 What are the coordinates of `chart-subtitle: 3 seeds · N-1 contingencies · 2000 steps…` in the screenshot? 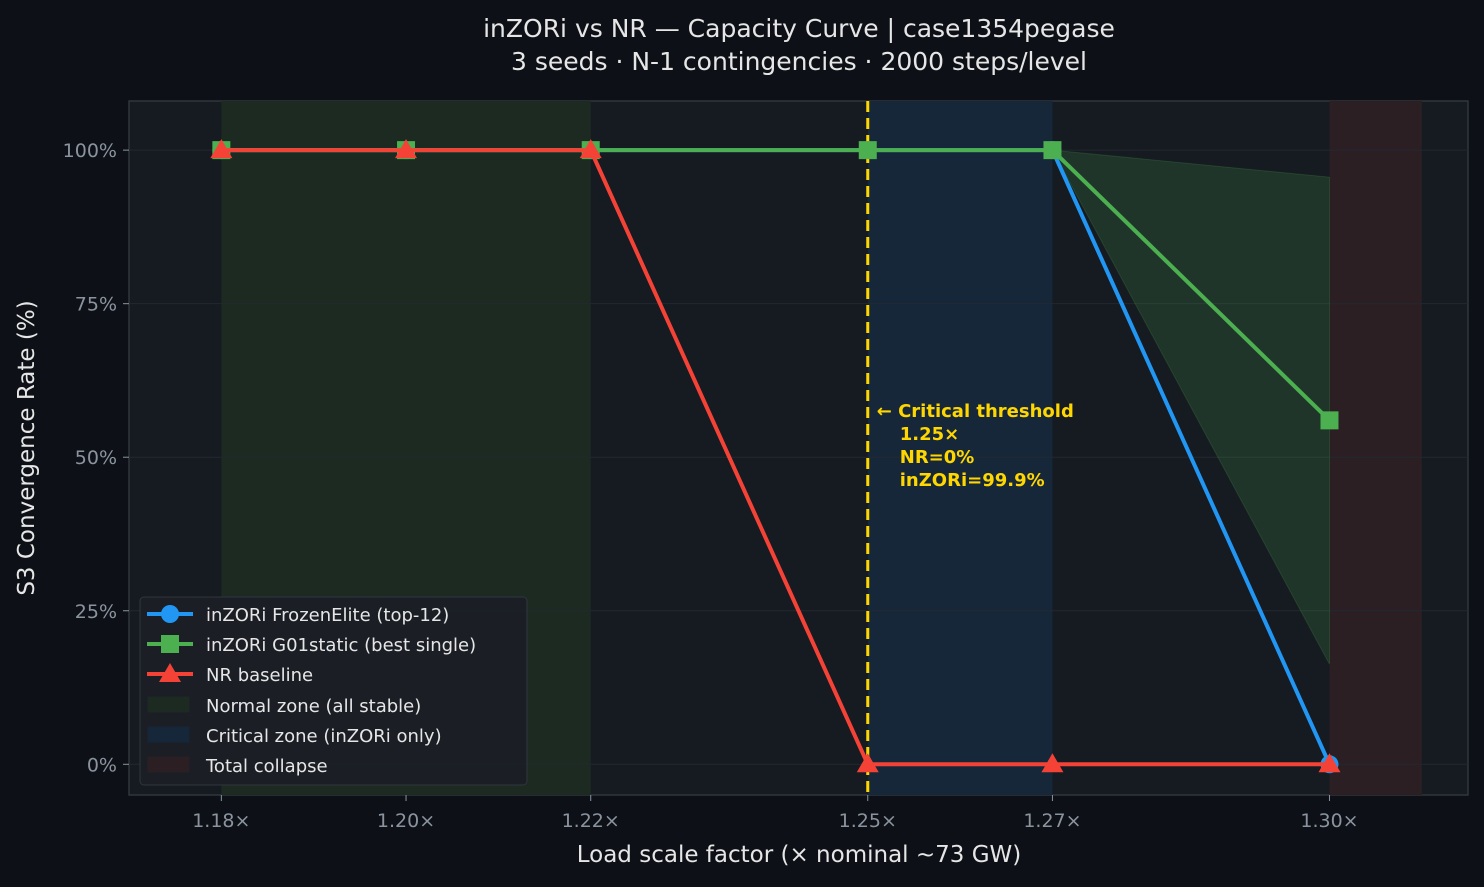 It's located at (799, 61).